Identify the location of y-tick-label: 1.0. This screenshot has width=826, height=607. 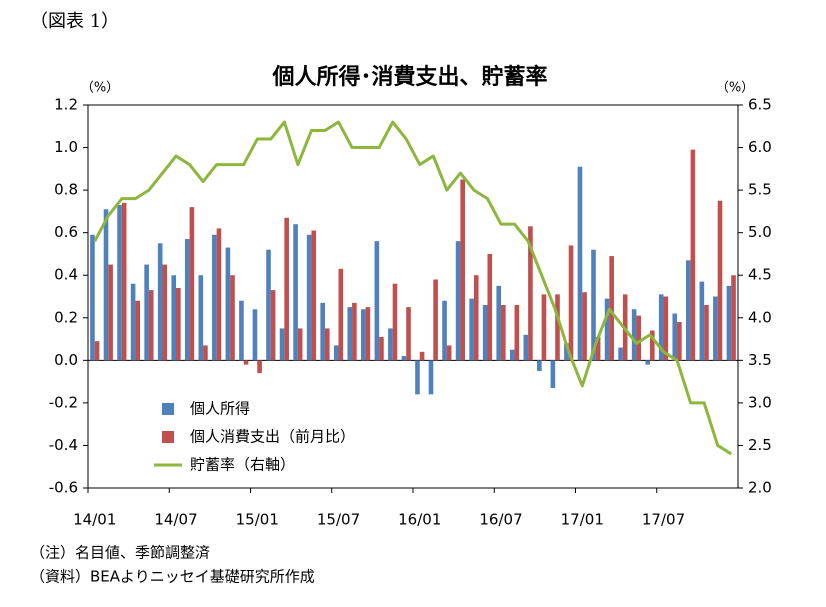
(66, 147).